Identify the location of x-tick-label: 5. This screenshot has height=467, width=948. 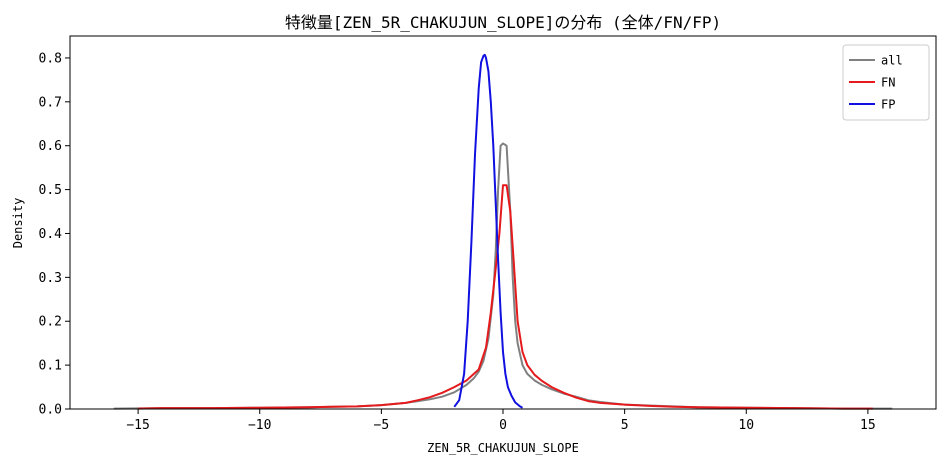
(625, 425).